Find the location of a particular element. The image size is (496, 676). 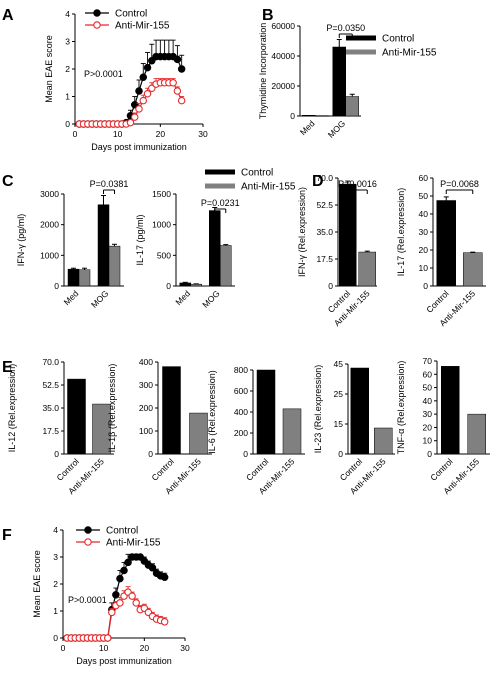

E3-y-tick-label: 600 is located at coordinates (241, 391).